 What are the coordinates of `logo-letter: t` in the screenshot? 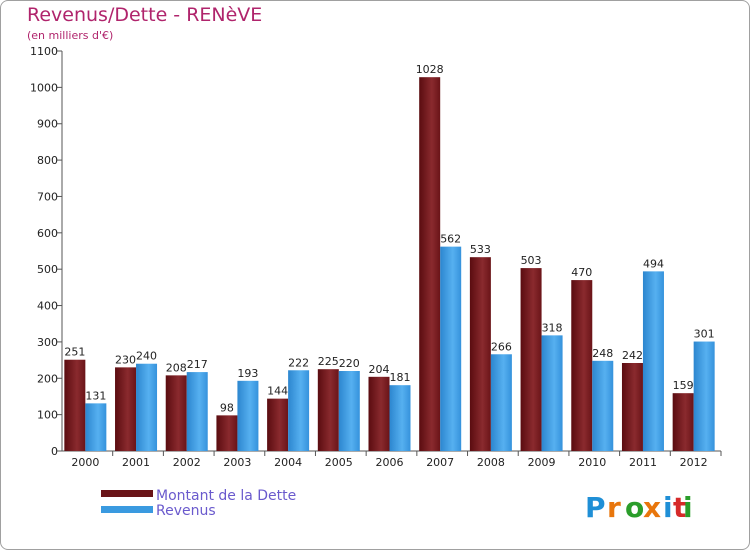 It's located at (679, 507).